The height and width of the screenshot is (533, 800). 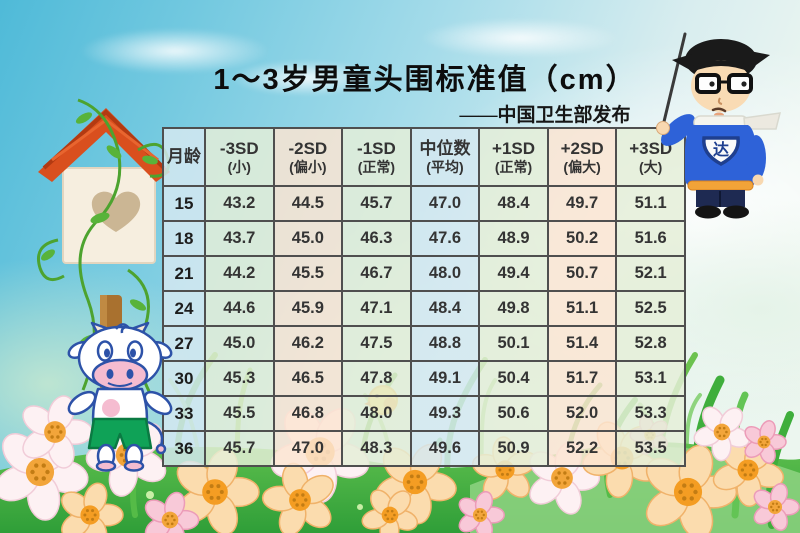 What do you see at coordinates (308, 308) in the screenshot?
I see `value-cell: 45.9` at bounding box center [308, 308].